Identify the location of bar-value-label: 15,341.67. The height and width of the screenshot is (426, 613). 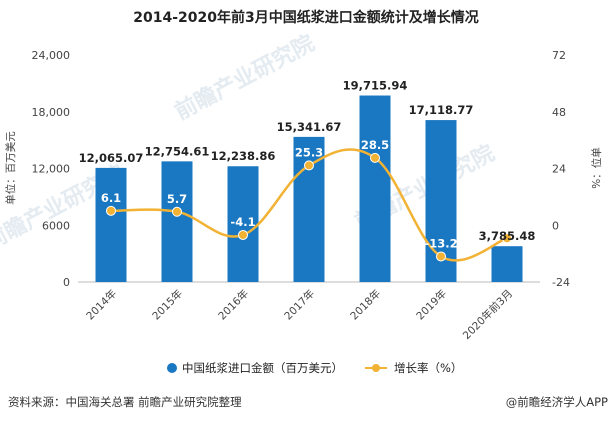
(309, 127).